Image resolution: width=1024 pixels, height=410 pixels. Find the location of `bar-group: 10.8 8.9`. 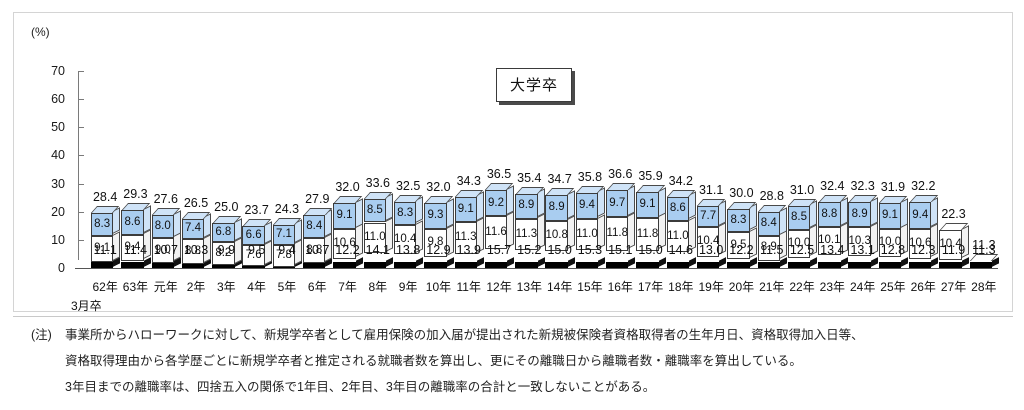

bar-group: 10.8 8.9 is located at coordinates (560, 163).